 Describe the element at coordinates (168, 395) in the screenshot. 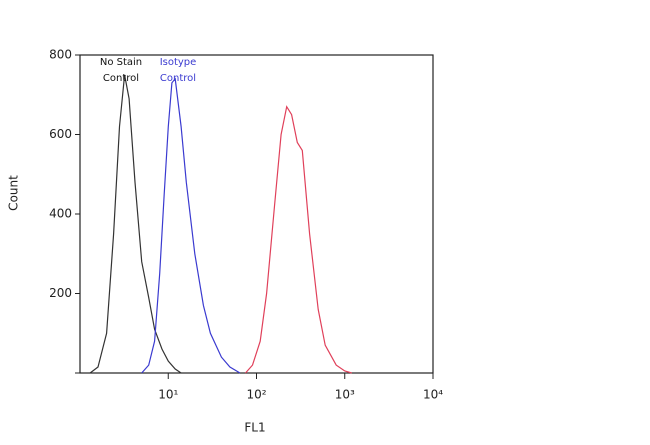

I see `x-tick-label: 10¹` at that location.